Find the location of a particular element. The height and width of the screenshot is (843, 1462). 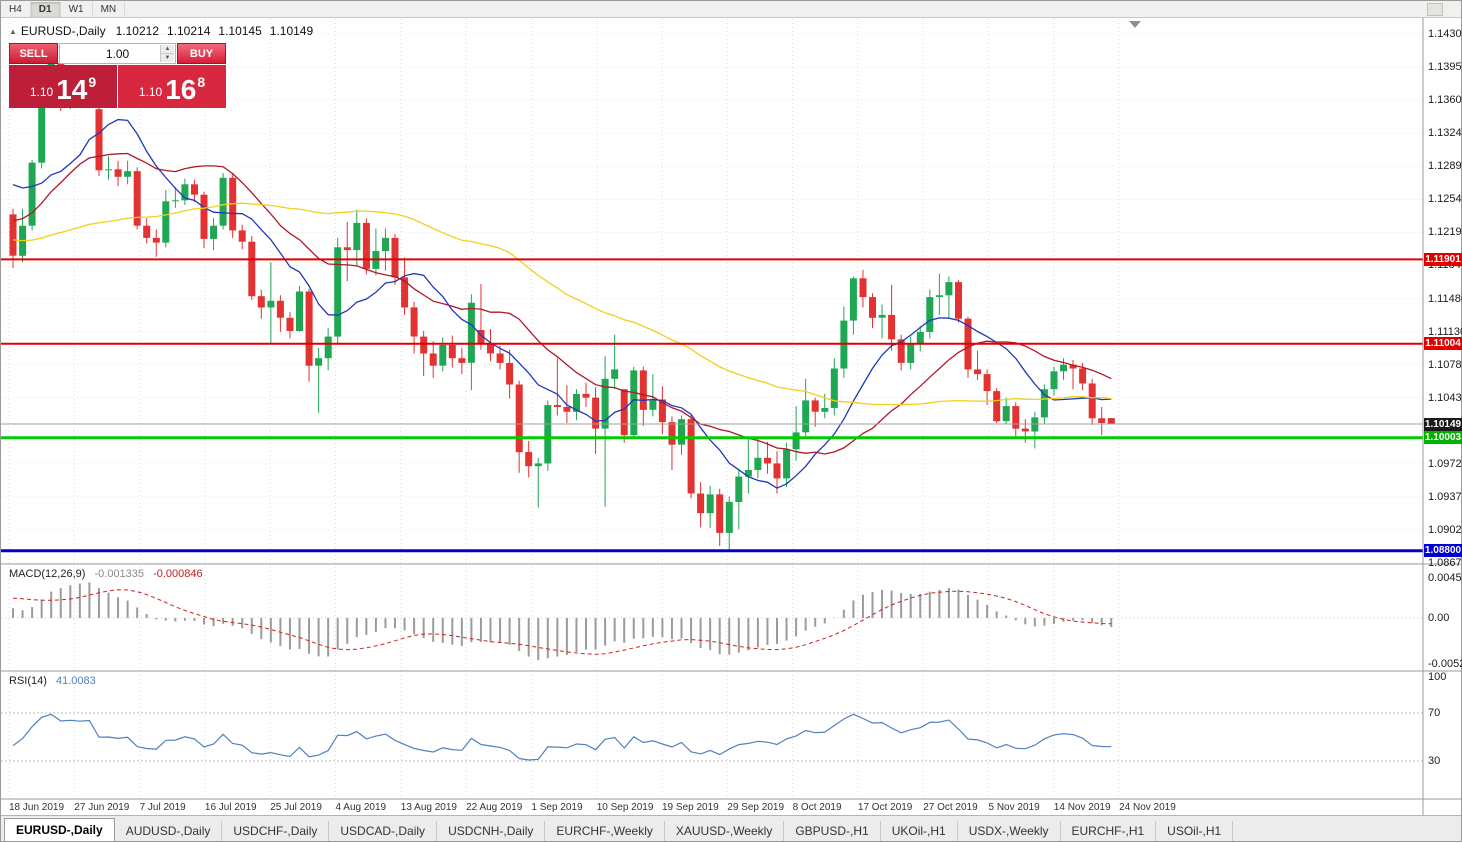

date-axis-label: 10 Sep 2019 is located at coordinates (625, 807).